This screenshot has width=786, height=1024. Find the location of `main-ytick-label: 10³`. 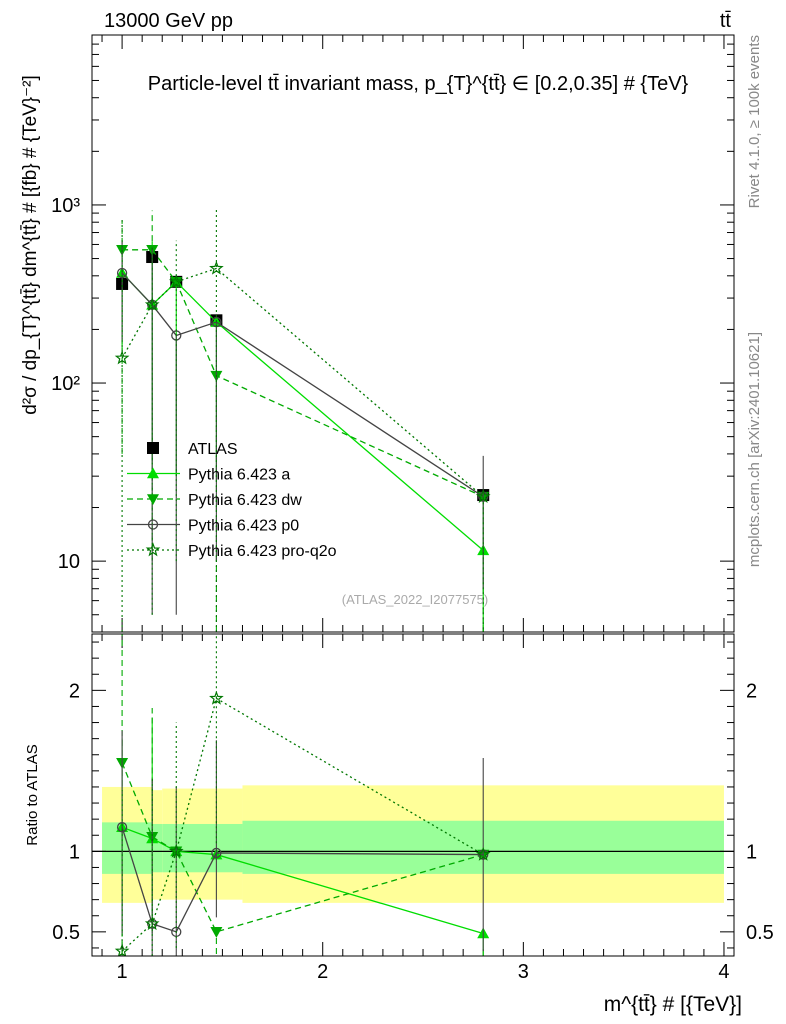

main-ytick-label: 10³ is located at coordinates (65, 206).